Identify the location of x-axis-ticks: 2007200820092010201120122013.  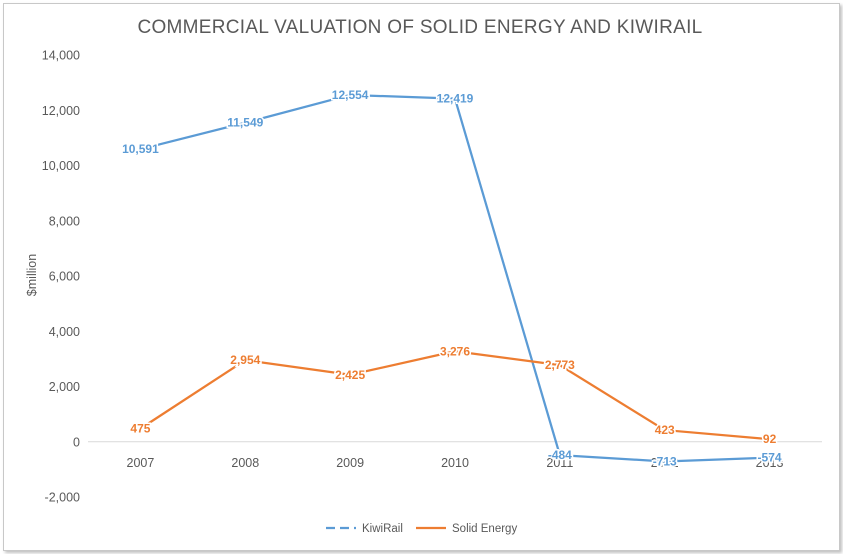
(455, 463).